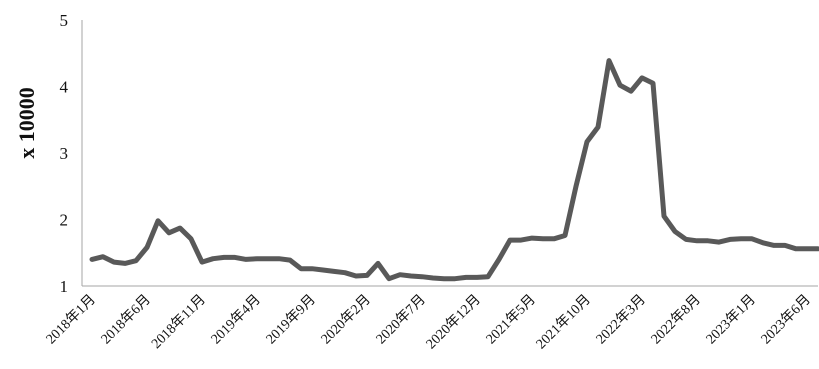  I want to click on x-tick-label: 2018年6月, so click(126, 320).